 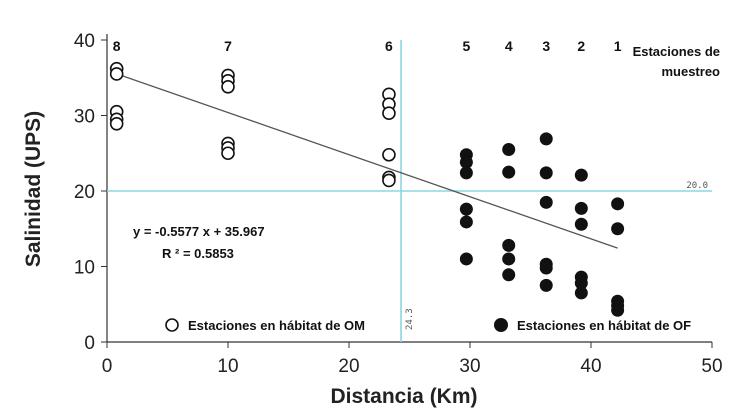 What do you see at coordinates (348, 366) in the screenshot?
I see `x-tick-label: 20` at bounding box center [348, 366].